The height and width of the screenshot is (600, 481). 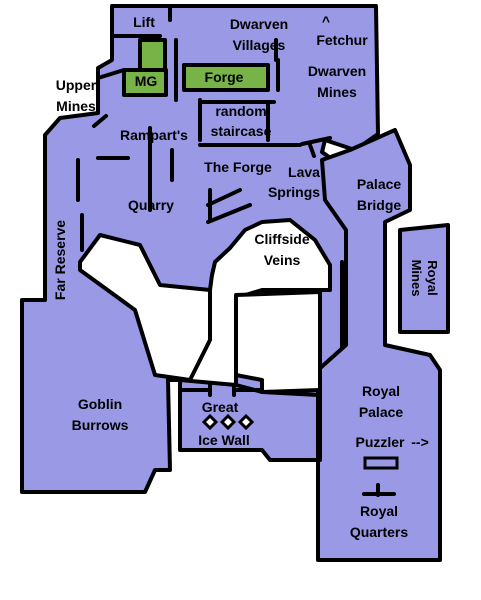 I want to click on royal-mines-region, so click(x=424, y=278).